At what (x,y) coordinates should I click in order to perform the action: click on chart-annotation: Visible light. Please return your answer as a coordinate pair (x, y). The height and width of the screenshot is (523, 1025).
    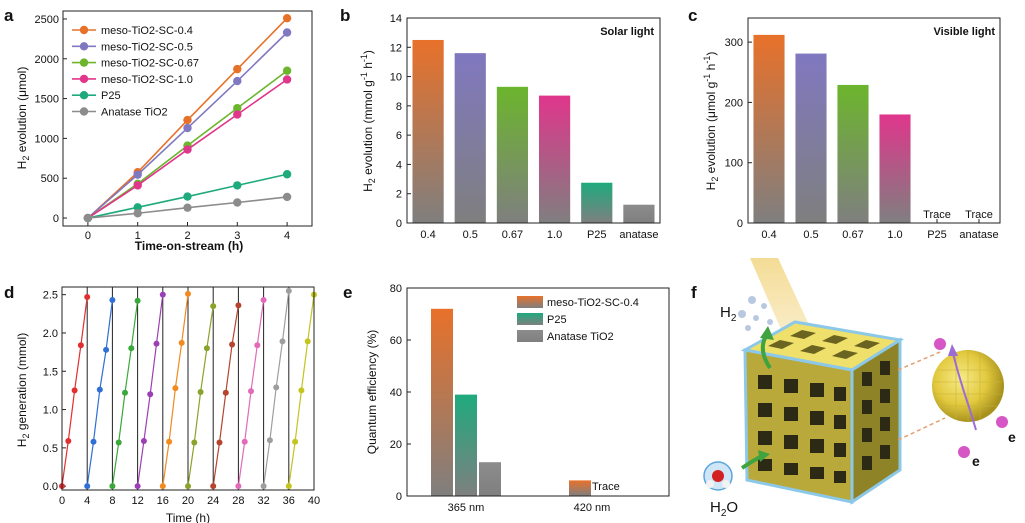
    Looking at the image, I should click on (964, 32).